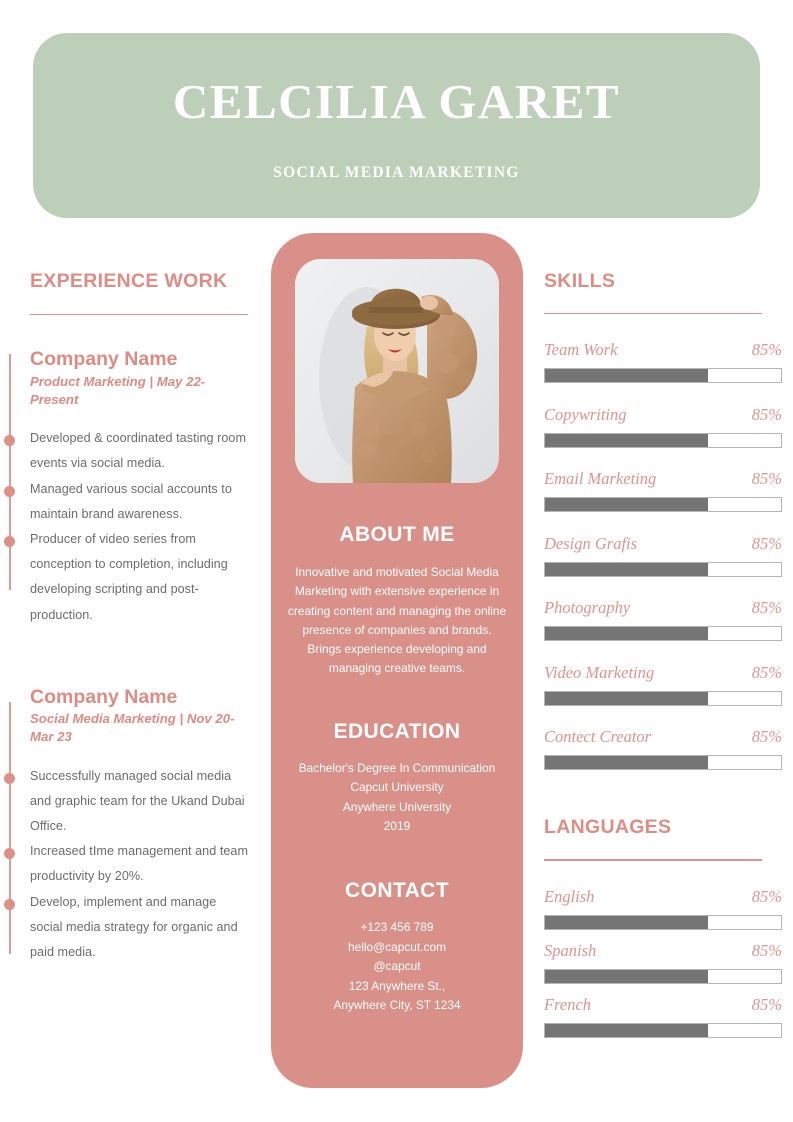  I want to click on contact-email: hello@capcut.com, so click(397, 946).